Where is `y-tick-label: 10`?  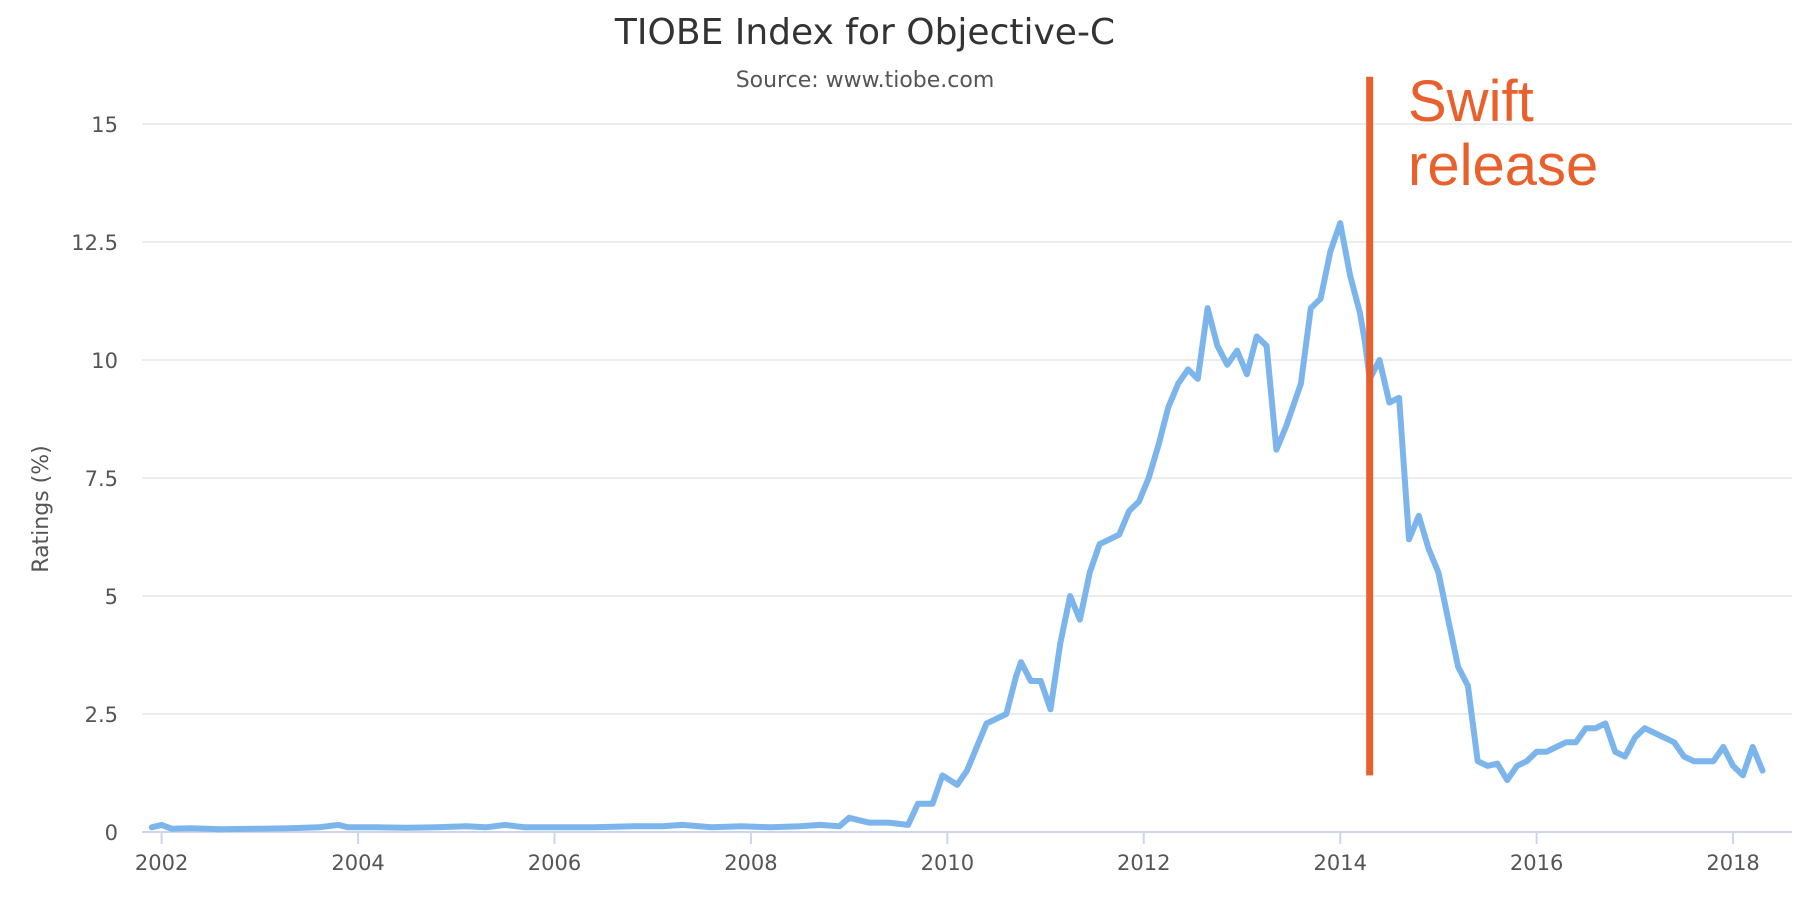 y-tick-label: 10 is located at coordinates (104, 361).